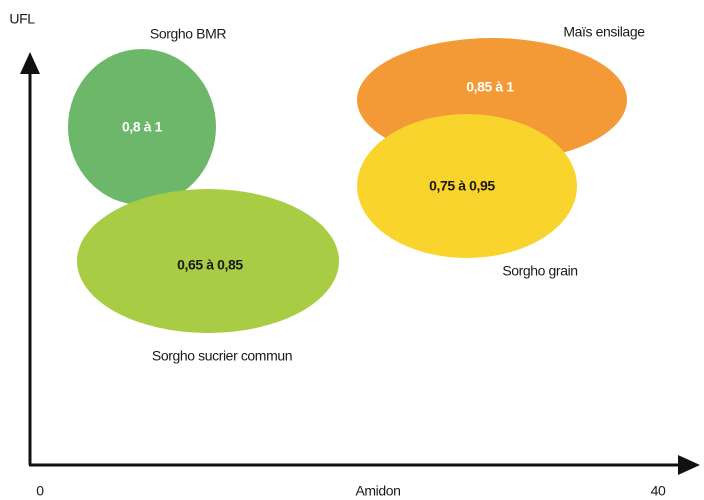 This screenshot has width=704, height=500. I want to click on ellipse-sorgho-bmr, so click(142, 127).